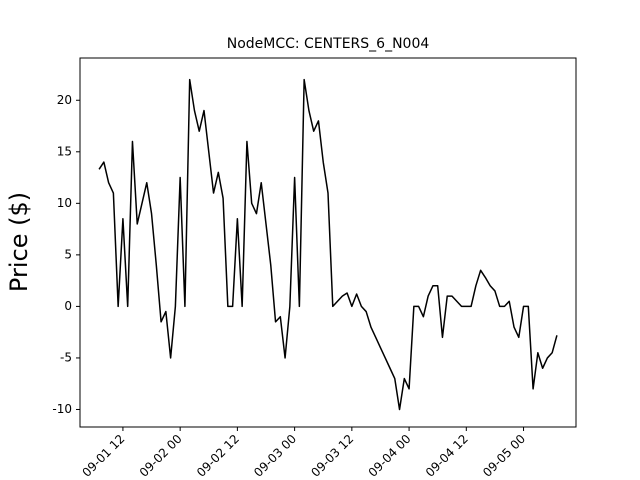 This screenshot has width=640, height=480. Describe the element at coordinates (332, 456) in the screenshot. I see `x-tick-label: 09-03 12` at that location.